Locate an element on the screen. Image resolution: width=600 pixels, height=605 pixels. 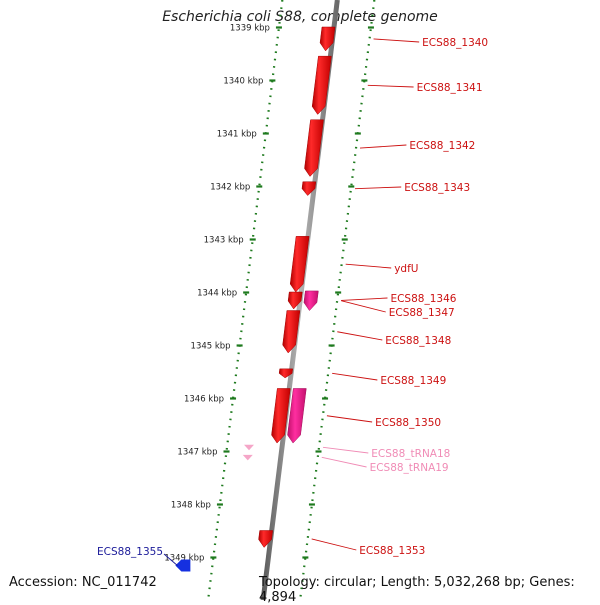
ruler-tick-label: 1348 kbp is located at coordinates (191, 506).